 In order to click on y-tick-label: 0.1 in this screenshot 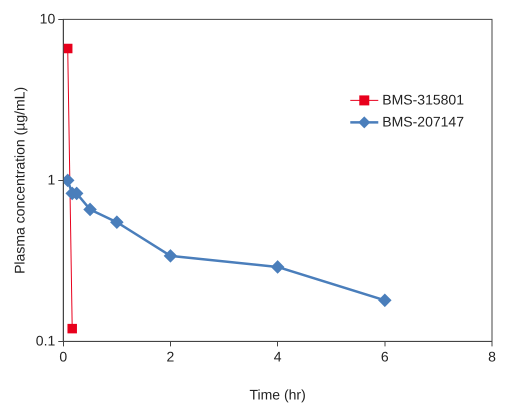, I will do `click(46, 340)`.